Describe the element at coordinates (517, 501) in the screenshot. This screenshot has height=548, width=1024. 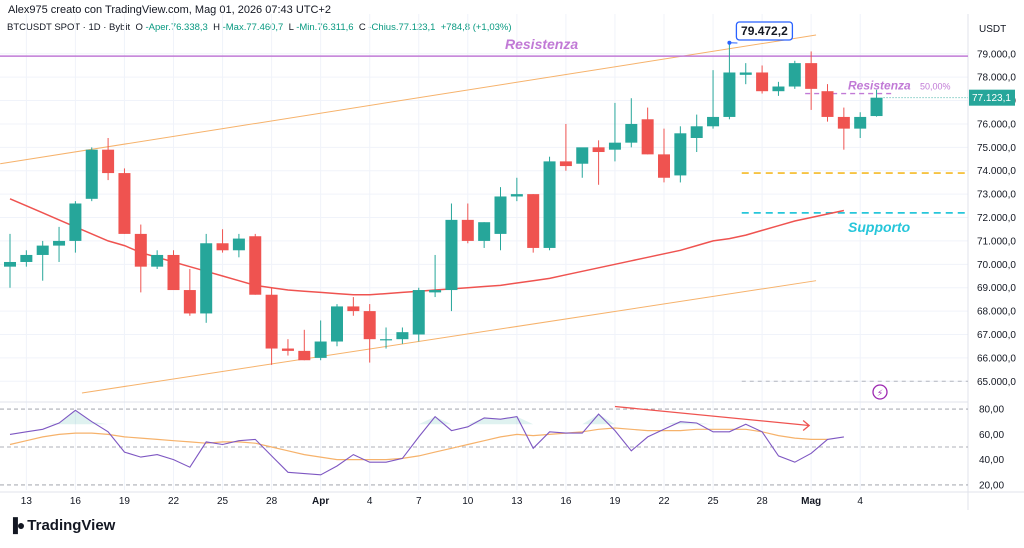
I see `time-tick-label: 13` at that location.